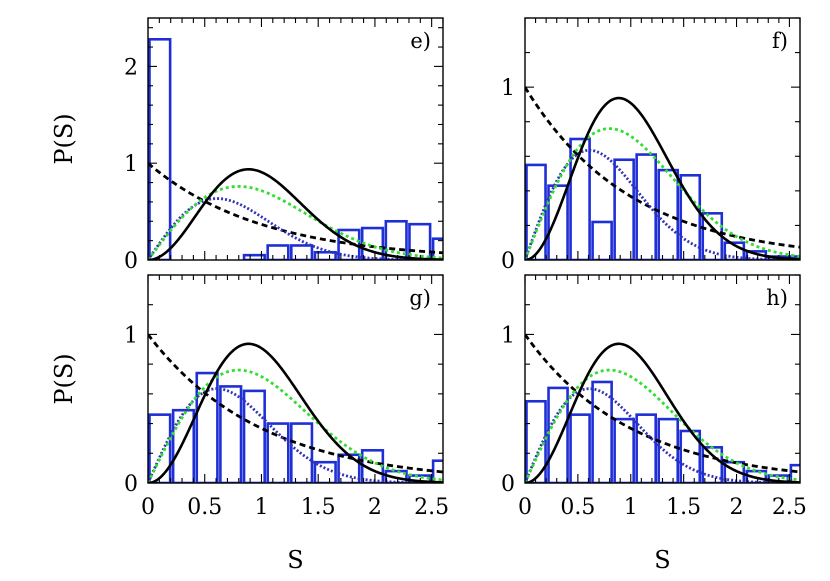  I want to click on panel-label: e), so click(420, 41).